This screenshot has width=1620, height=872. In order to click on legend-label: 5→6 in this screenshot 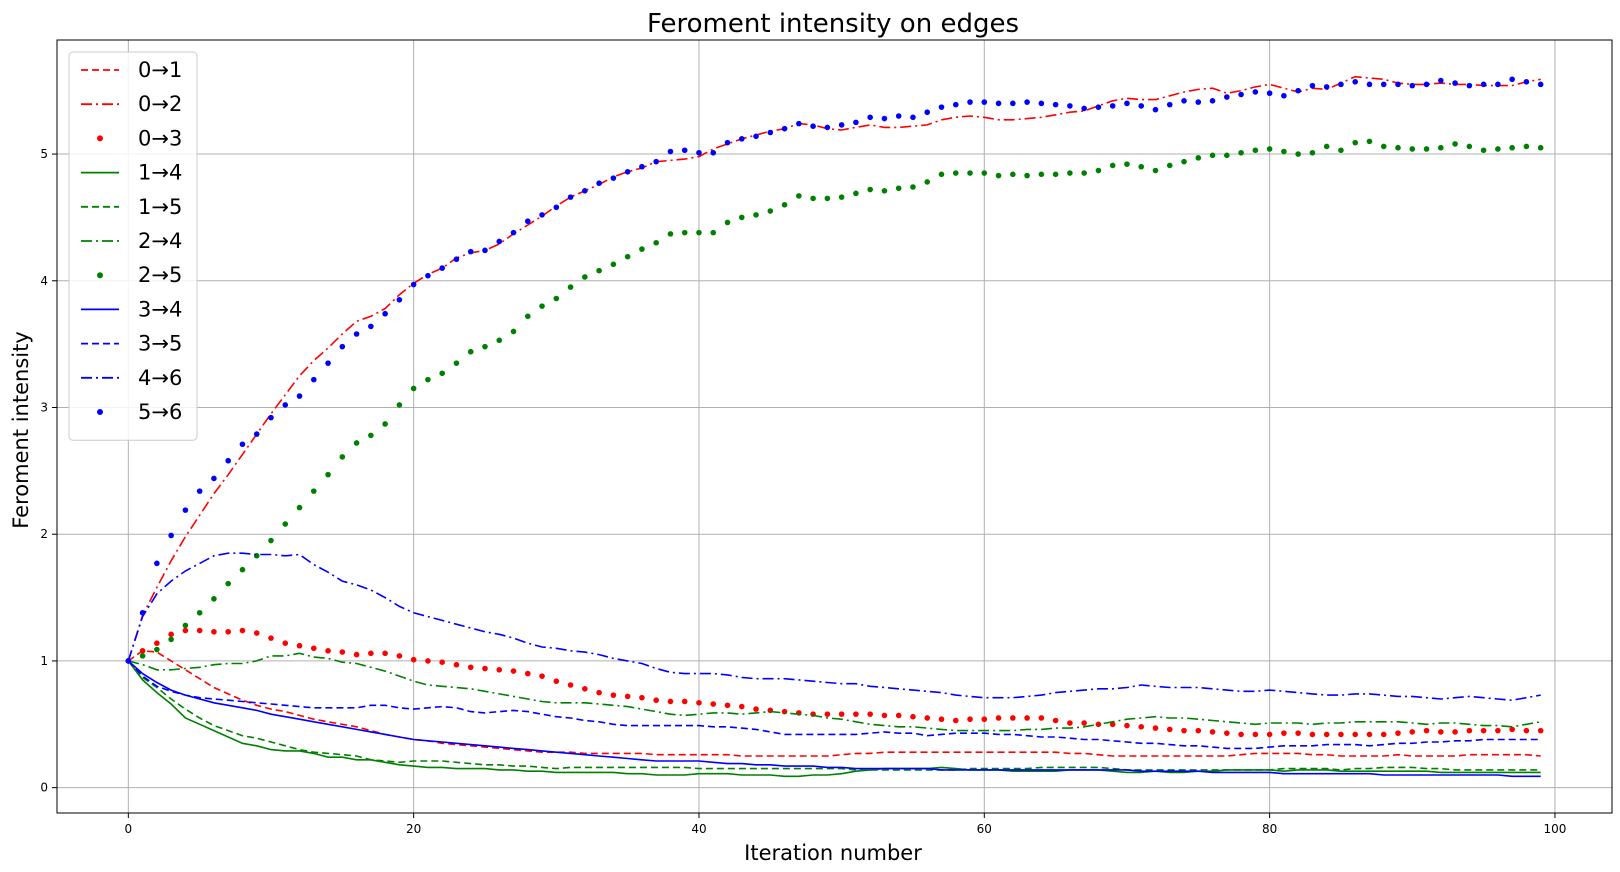, I will do `click(160, 412)`.